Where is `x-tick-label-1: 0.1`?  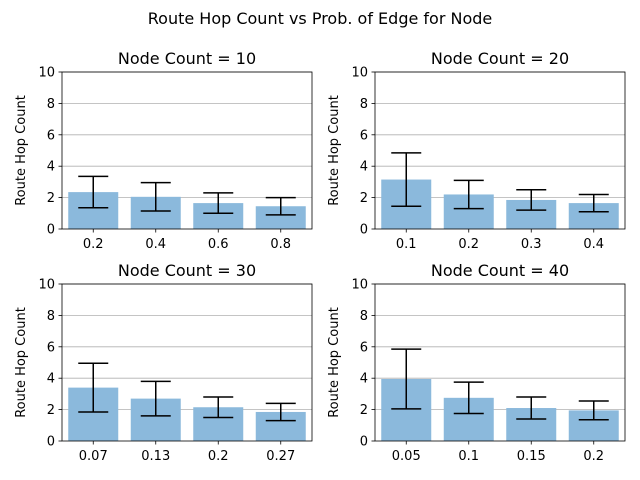
x-tick-label-1: 0.1 is located at coordinates (406, 244).